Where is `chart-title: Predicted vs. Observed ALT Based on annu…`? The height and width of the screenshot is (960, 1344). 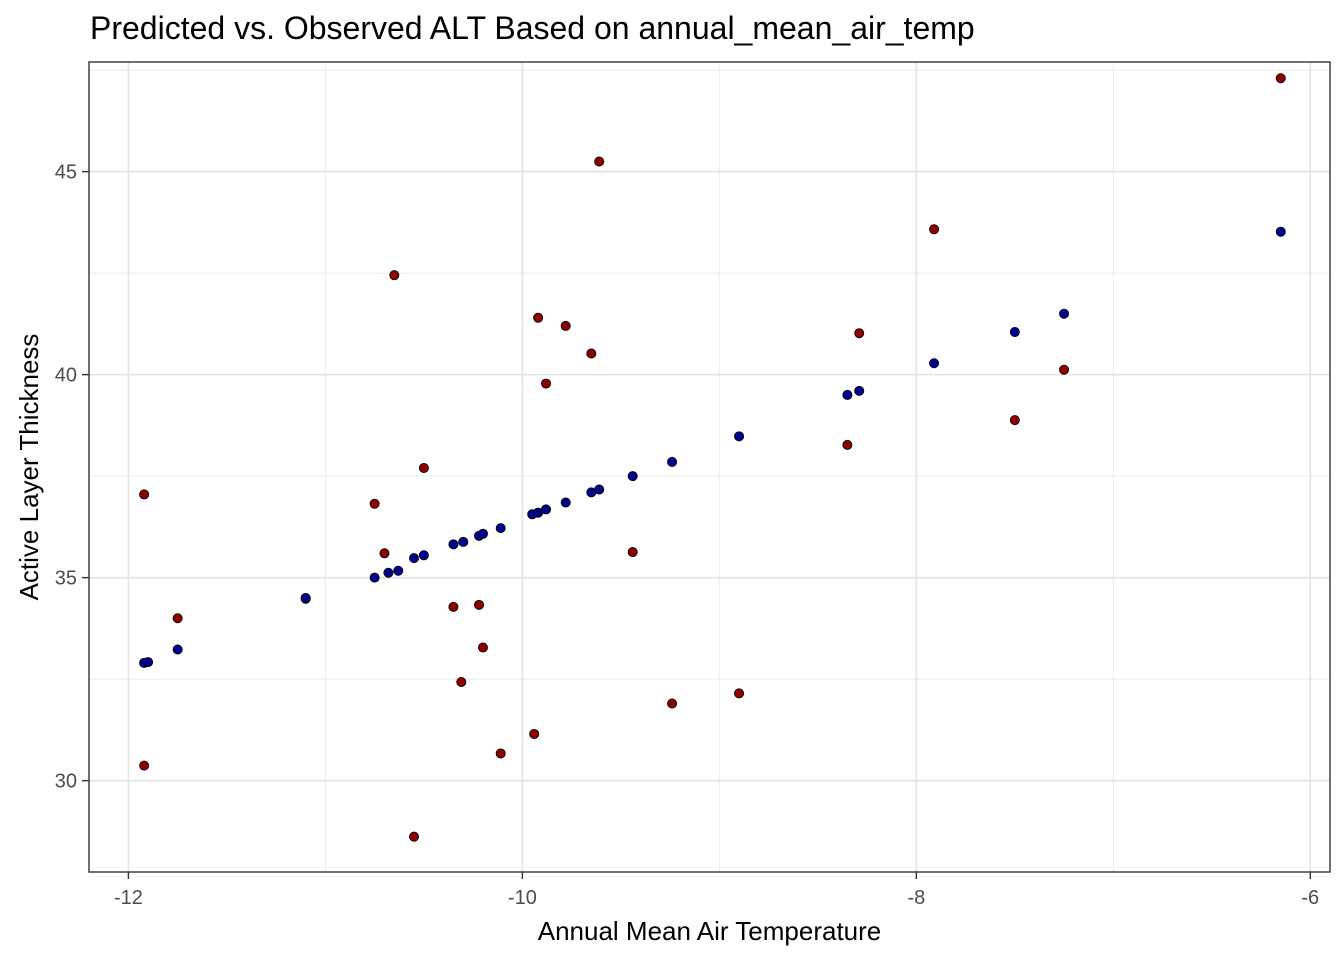 chart-title: Predicted vs. Observed ALT Based on annu… is located at coordinates (532, 28).